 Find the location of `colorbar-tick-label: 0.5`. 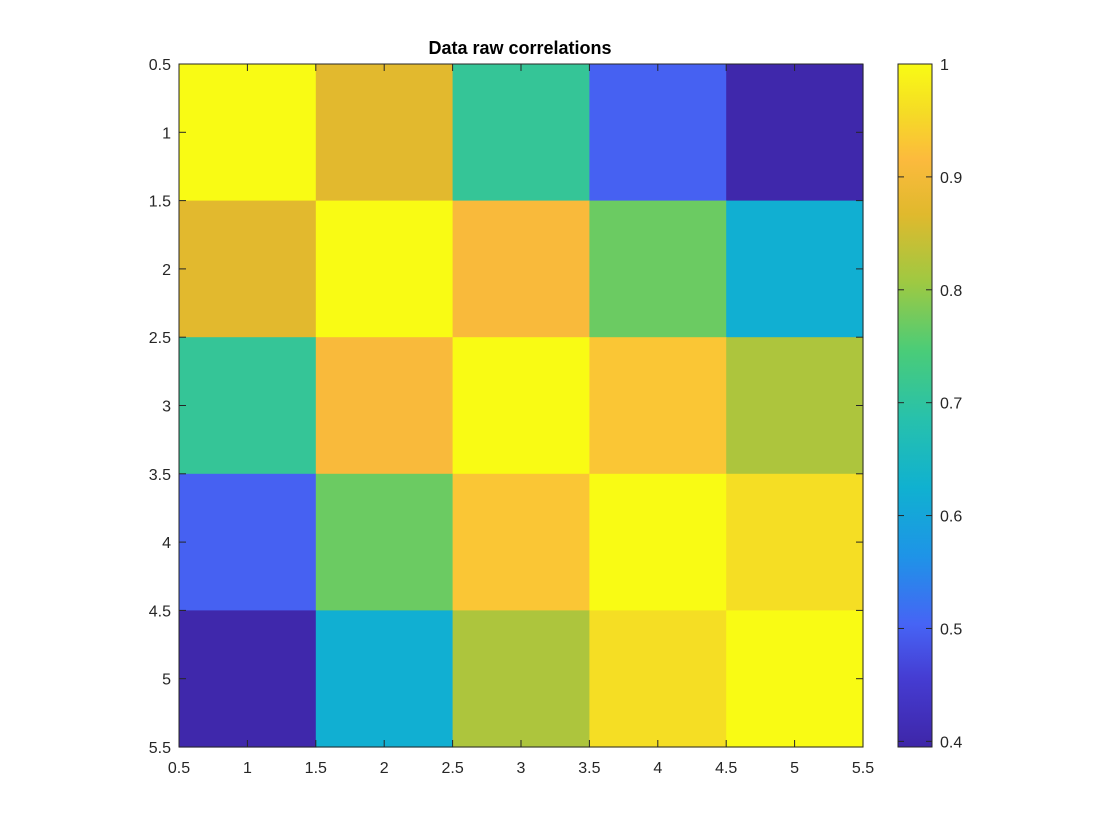

colorbar-tick-label: 0.5 is located at coordinates (951, 629).